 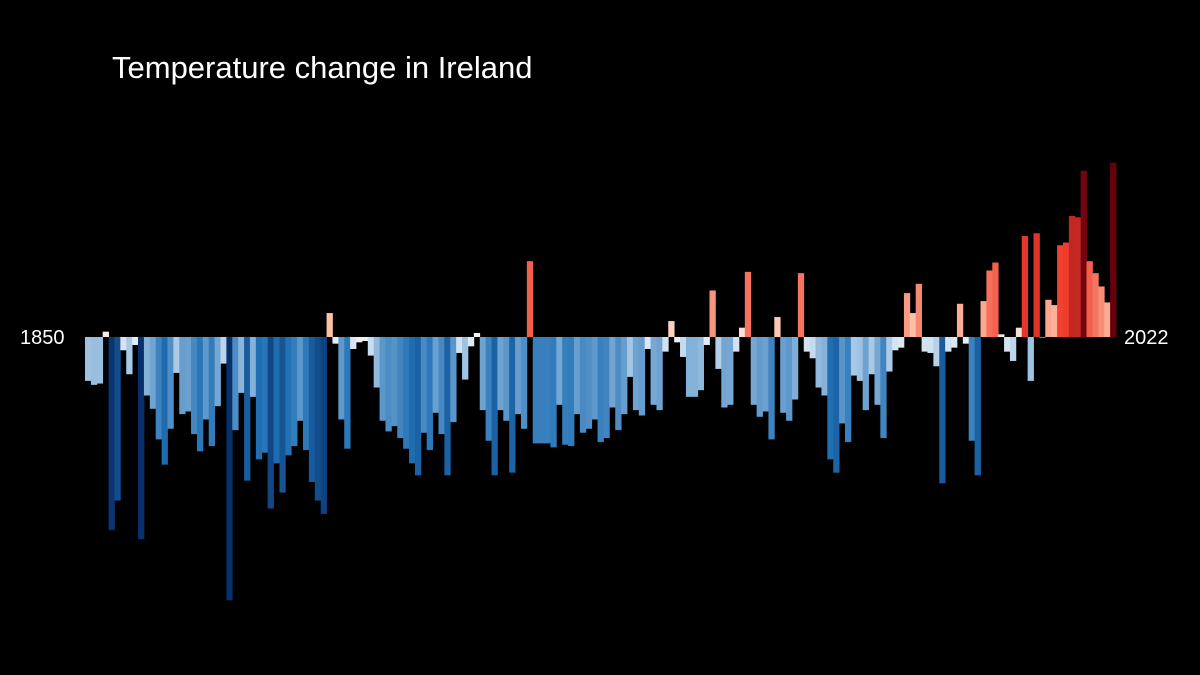 I want to click on bar-1946, so click(x=653, y=371).